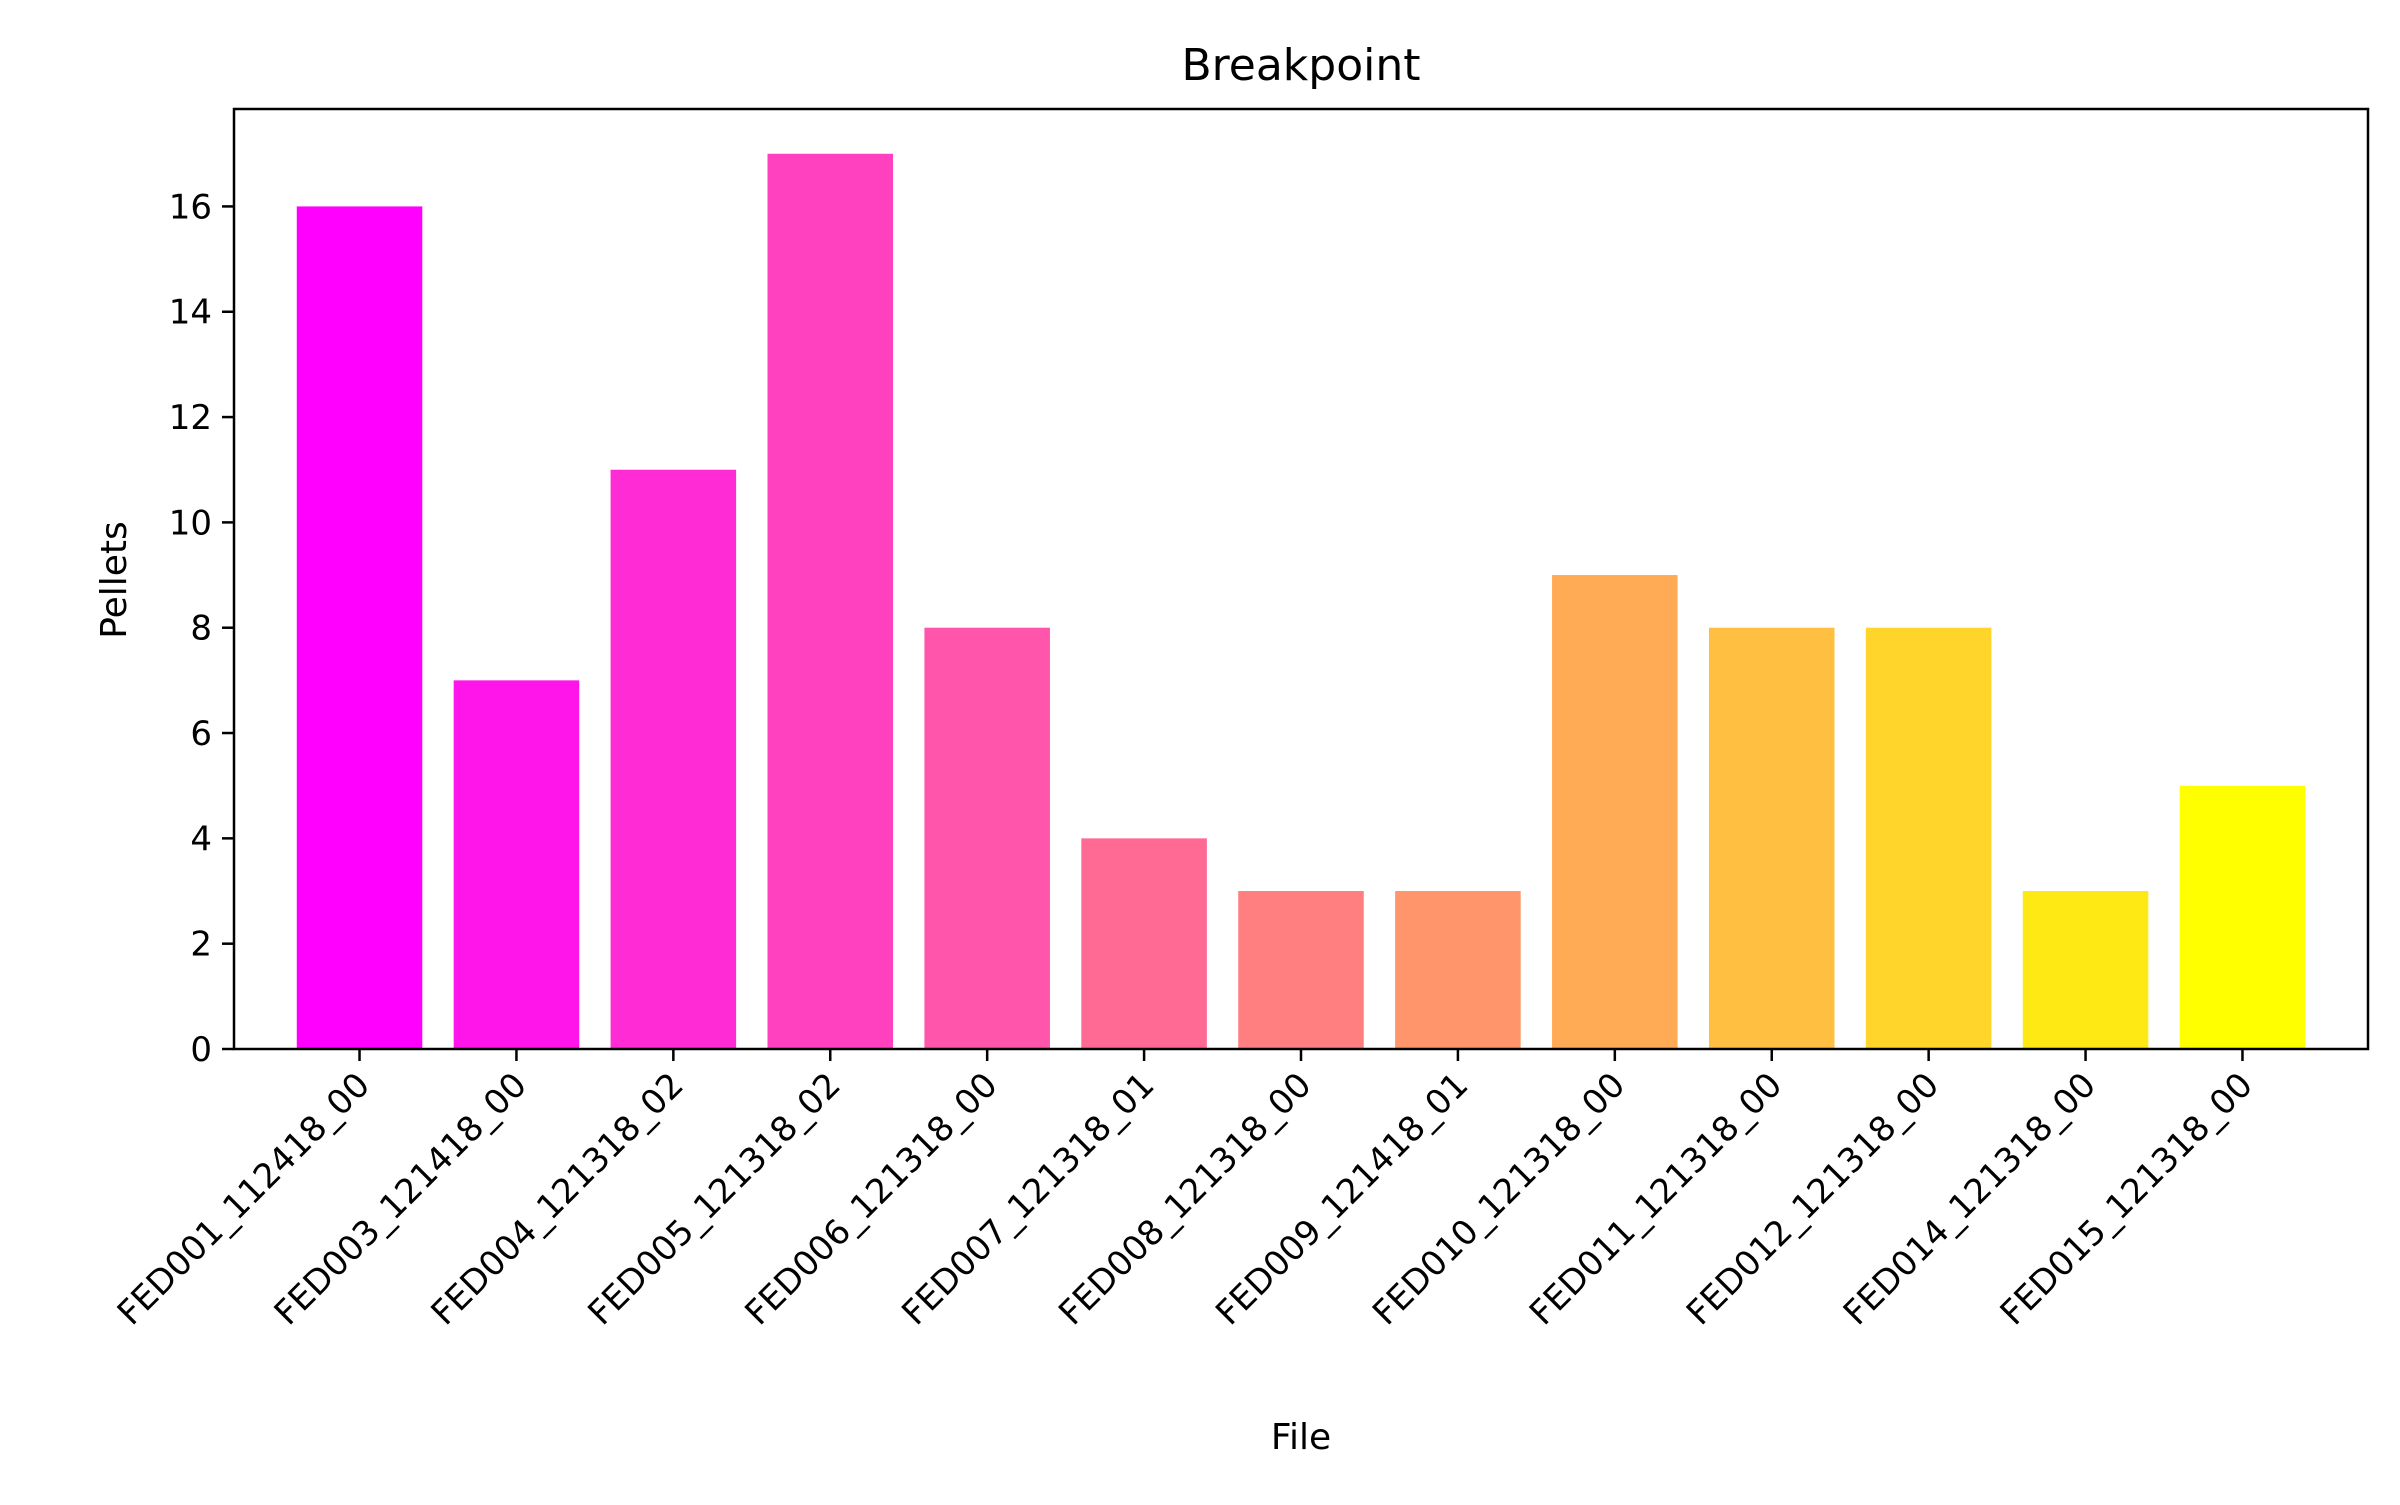  Describe the element at coordinates (201, 839) in the screenshot. I see `y-tick-label: 4` at that location.